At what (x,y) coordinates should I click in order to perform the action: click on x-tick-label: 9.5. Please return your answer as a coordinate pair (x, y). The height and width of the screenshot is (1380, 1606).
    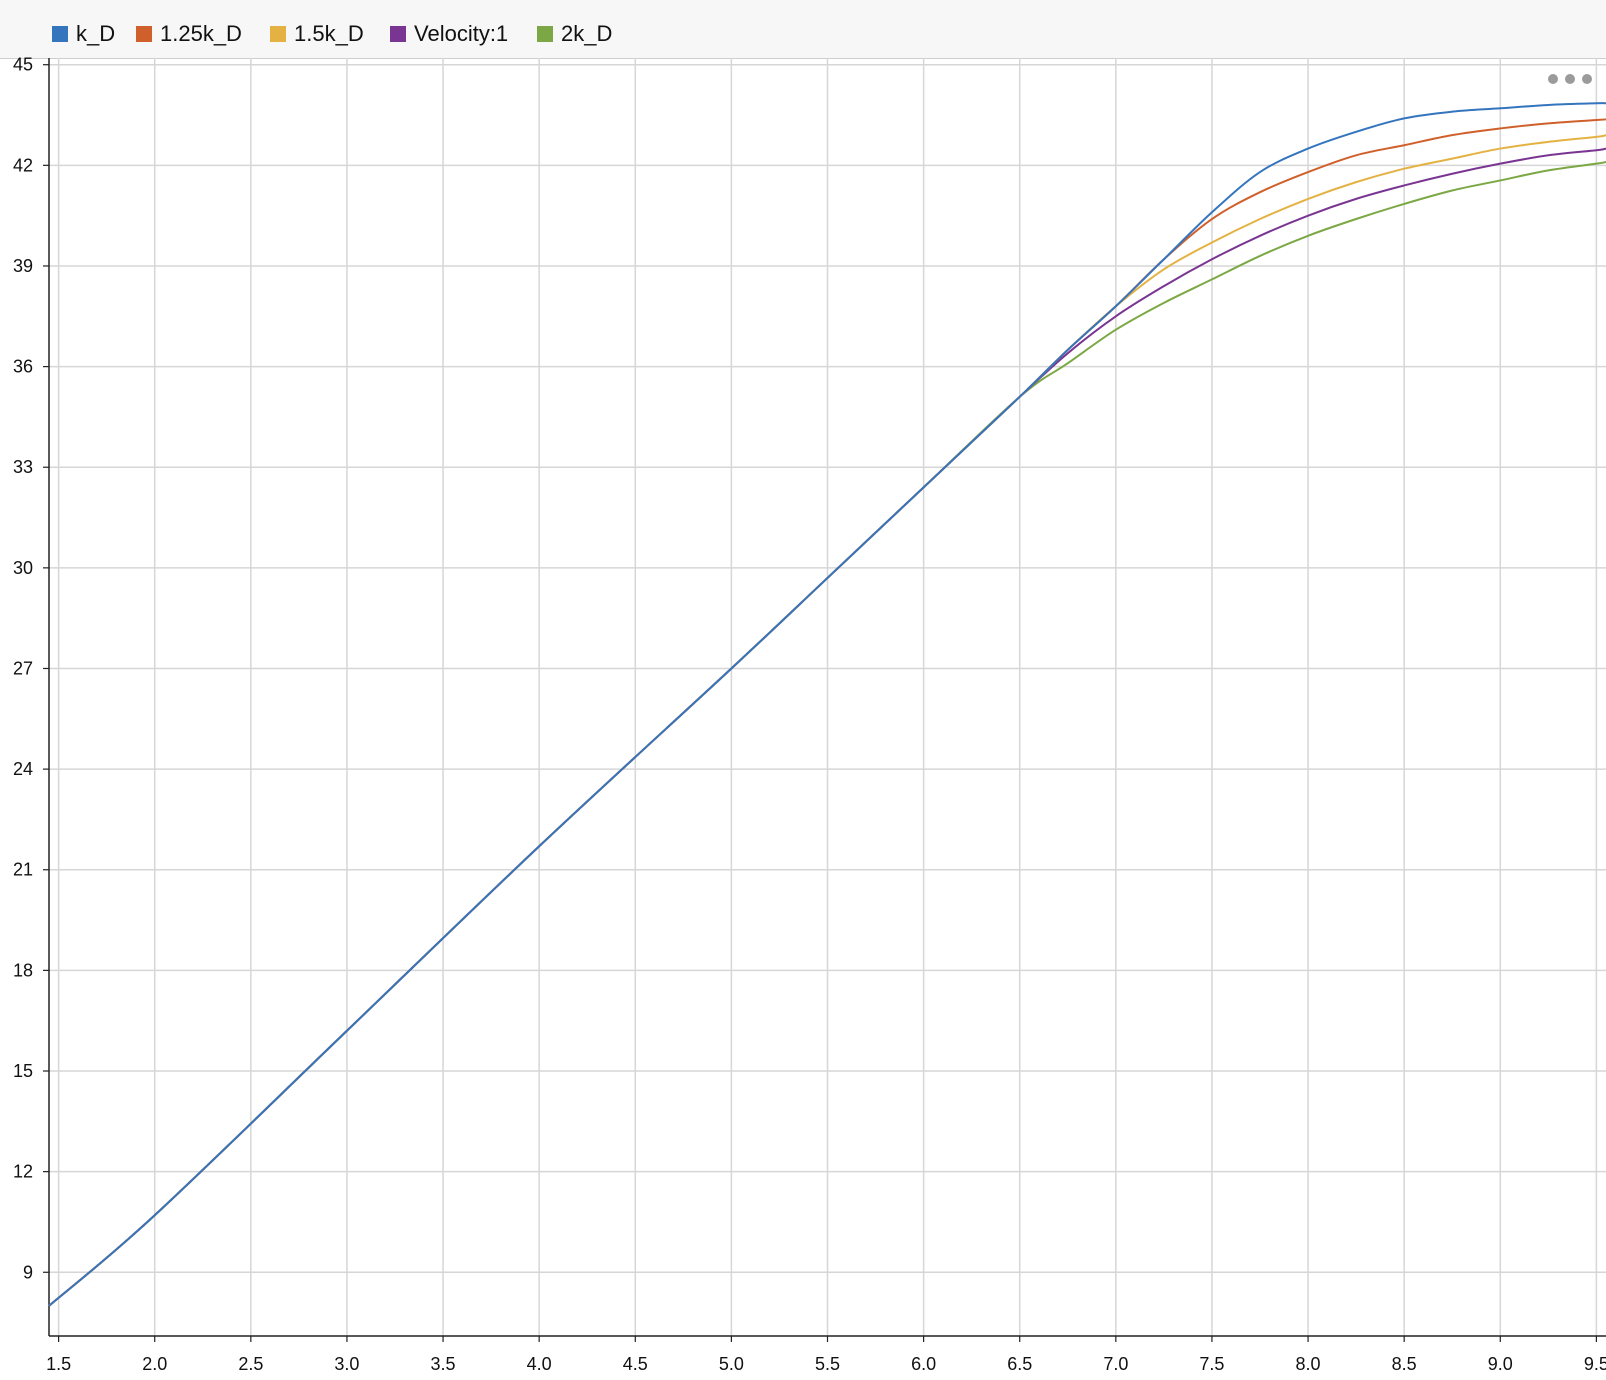
    Looking at the image, I should click on (1595, 1364).